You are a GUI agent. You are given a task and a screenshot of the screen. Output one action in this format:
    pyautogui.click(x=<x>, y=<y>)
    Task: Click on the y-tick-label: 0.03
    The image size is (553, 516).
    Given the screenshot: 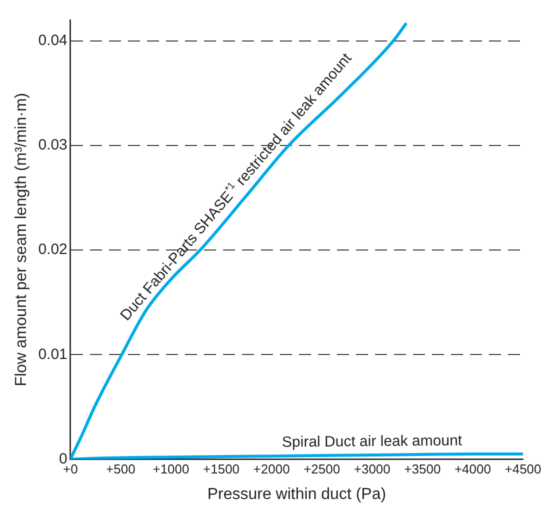 What is the action you would take?
    pyautogui.click(x=53, y=145)
    